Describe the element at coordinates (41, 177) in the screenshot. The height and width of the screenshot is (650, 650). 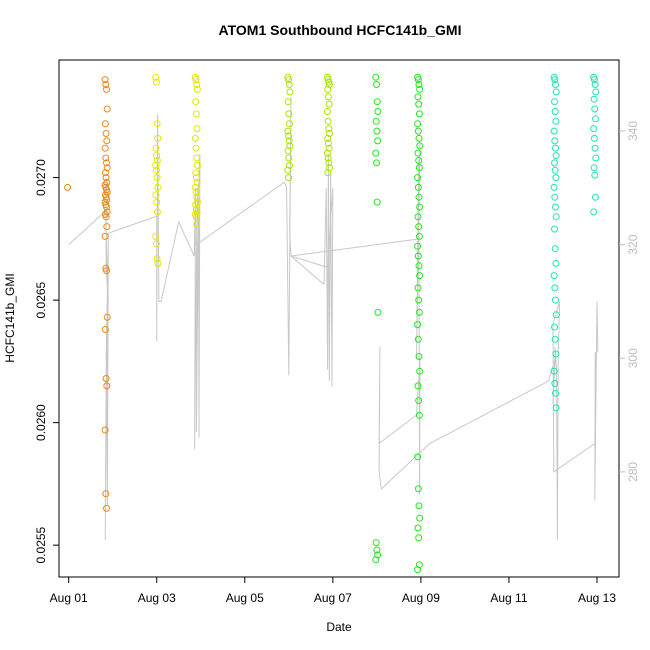
I see `y-tick-label: 0.0270` at that location.